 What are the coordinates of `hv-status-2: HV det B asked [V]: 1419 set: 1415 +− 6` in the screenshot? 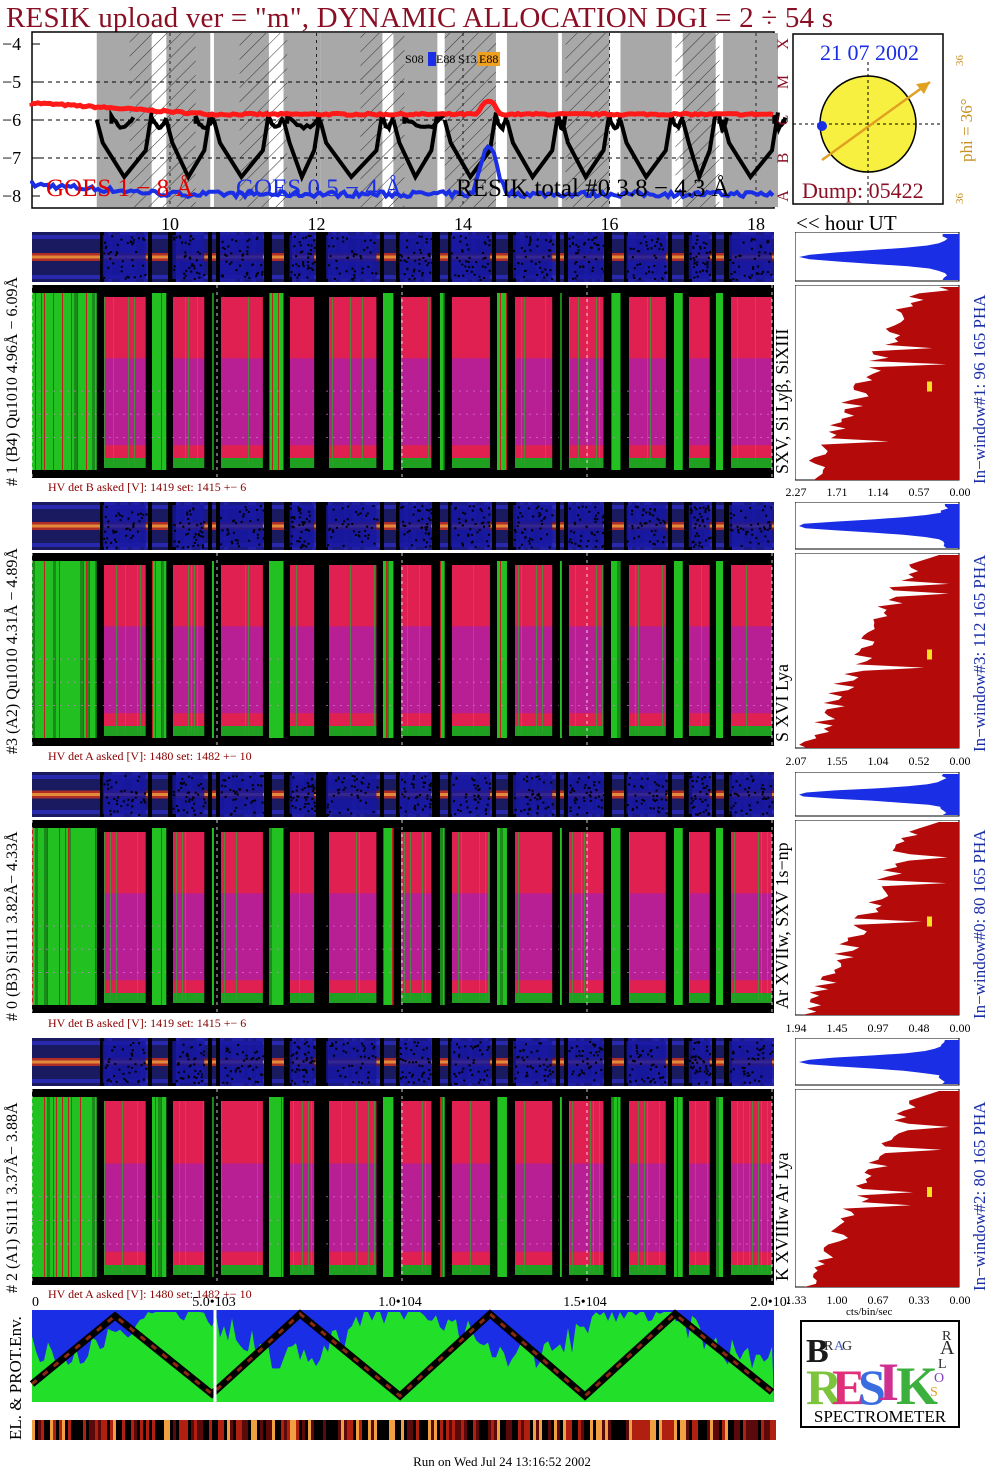 It's located at (147, 1023).